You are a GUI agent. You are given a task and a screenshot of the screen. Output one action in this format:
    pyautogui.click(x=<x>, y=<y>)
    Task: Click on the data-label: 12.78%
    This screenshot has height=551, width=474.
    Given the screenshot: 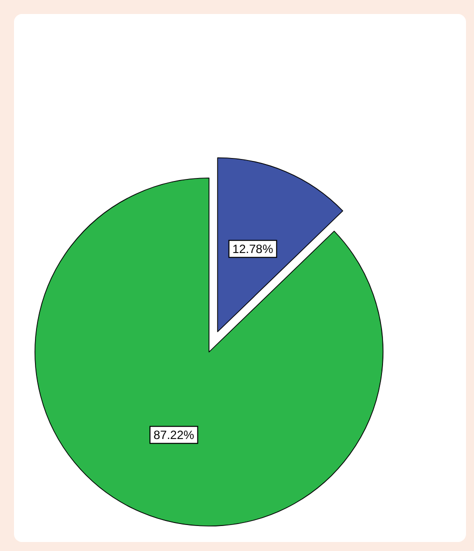 What is the action you would take?
    pyautogui.click(x=253, y=249)
    